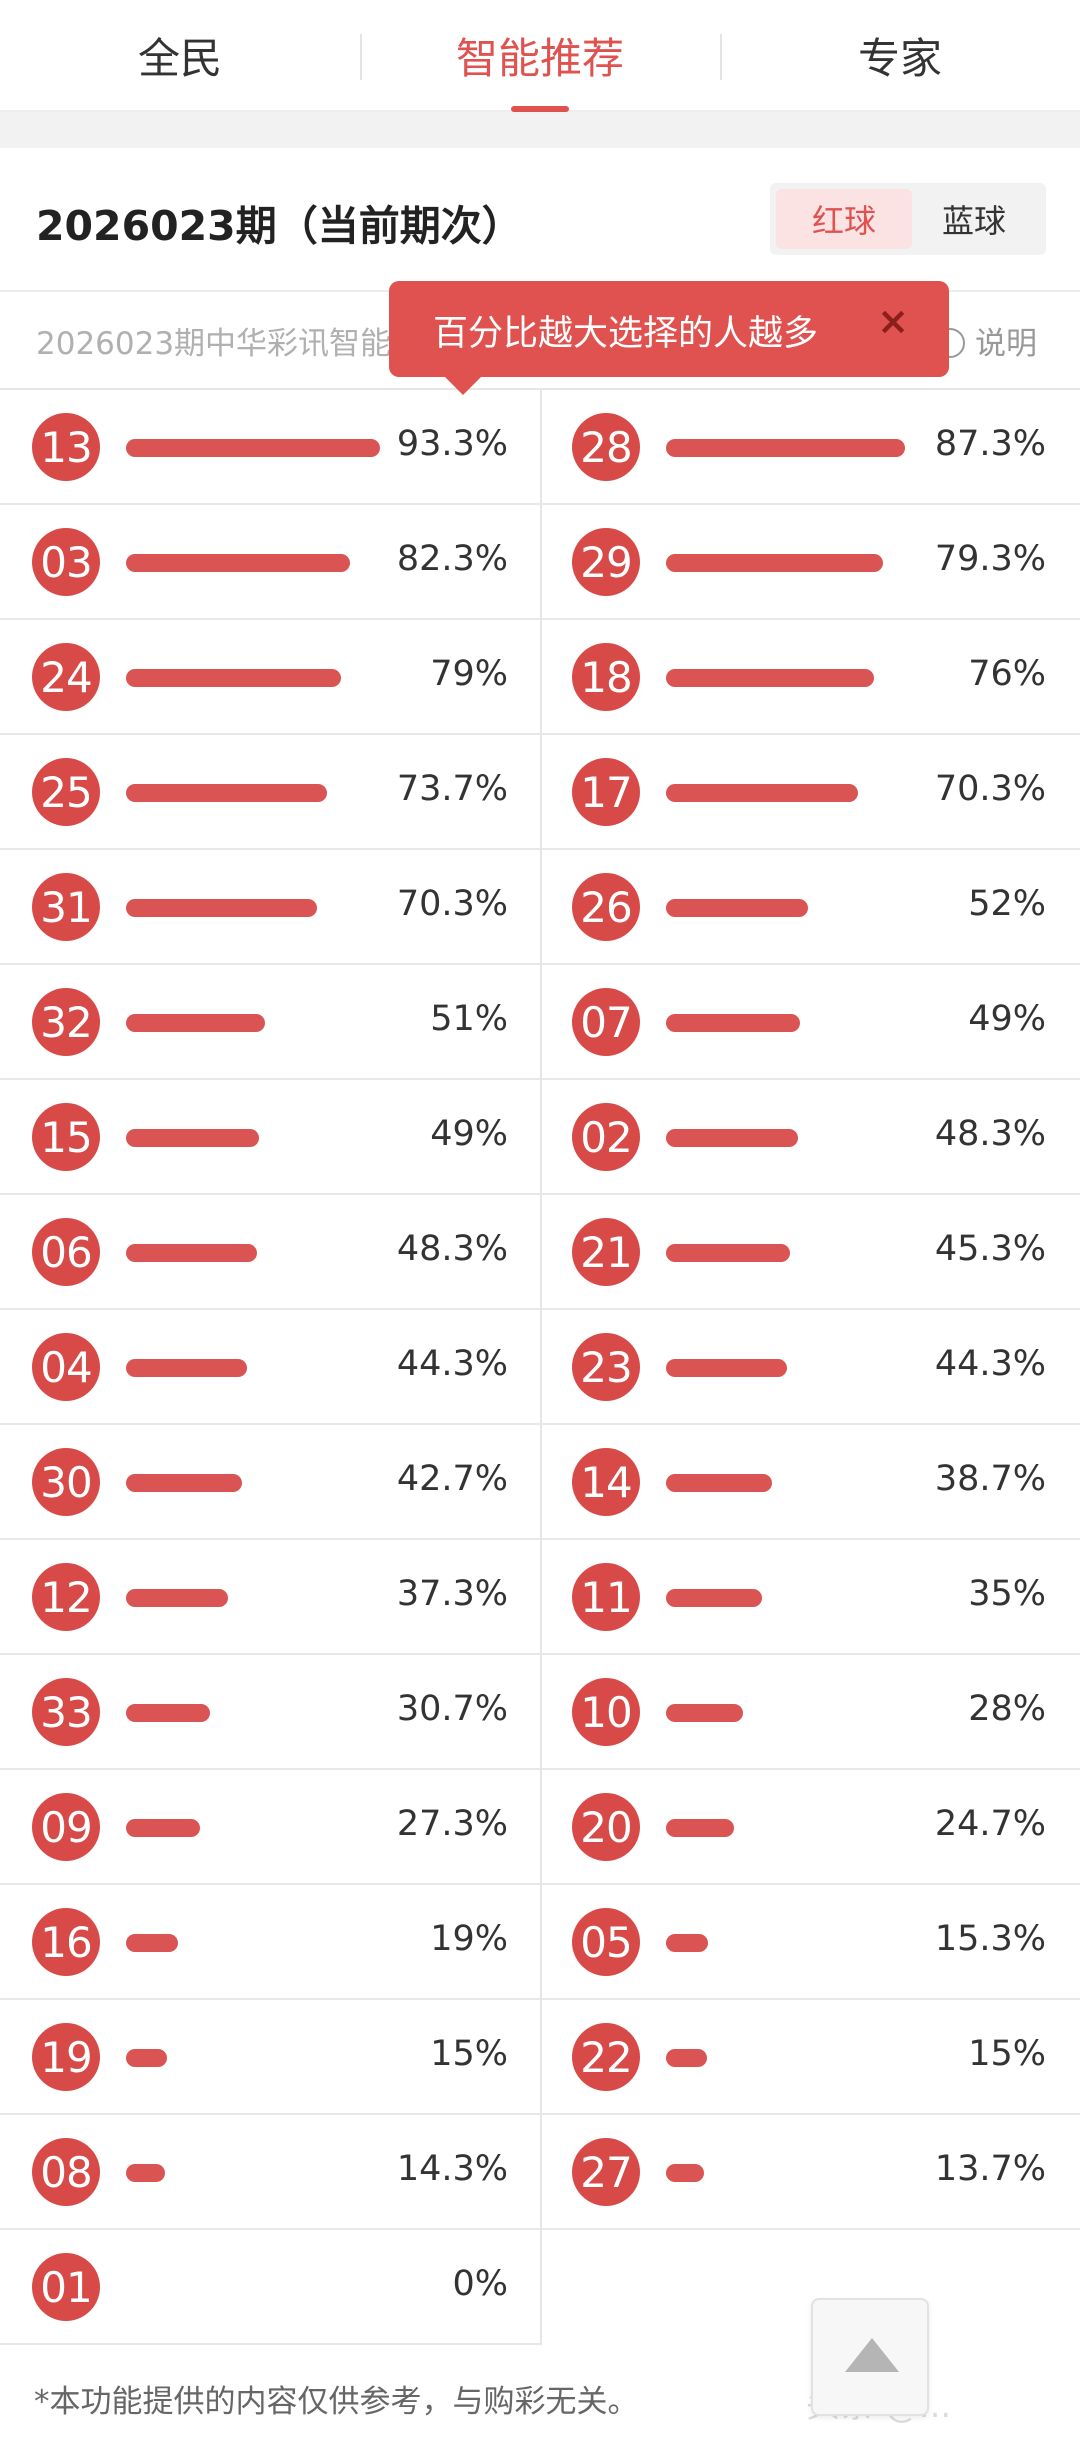  I want to click on number-row: 24 79%, so click(270, 677).